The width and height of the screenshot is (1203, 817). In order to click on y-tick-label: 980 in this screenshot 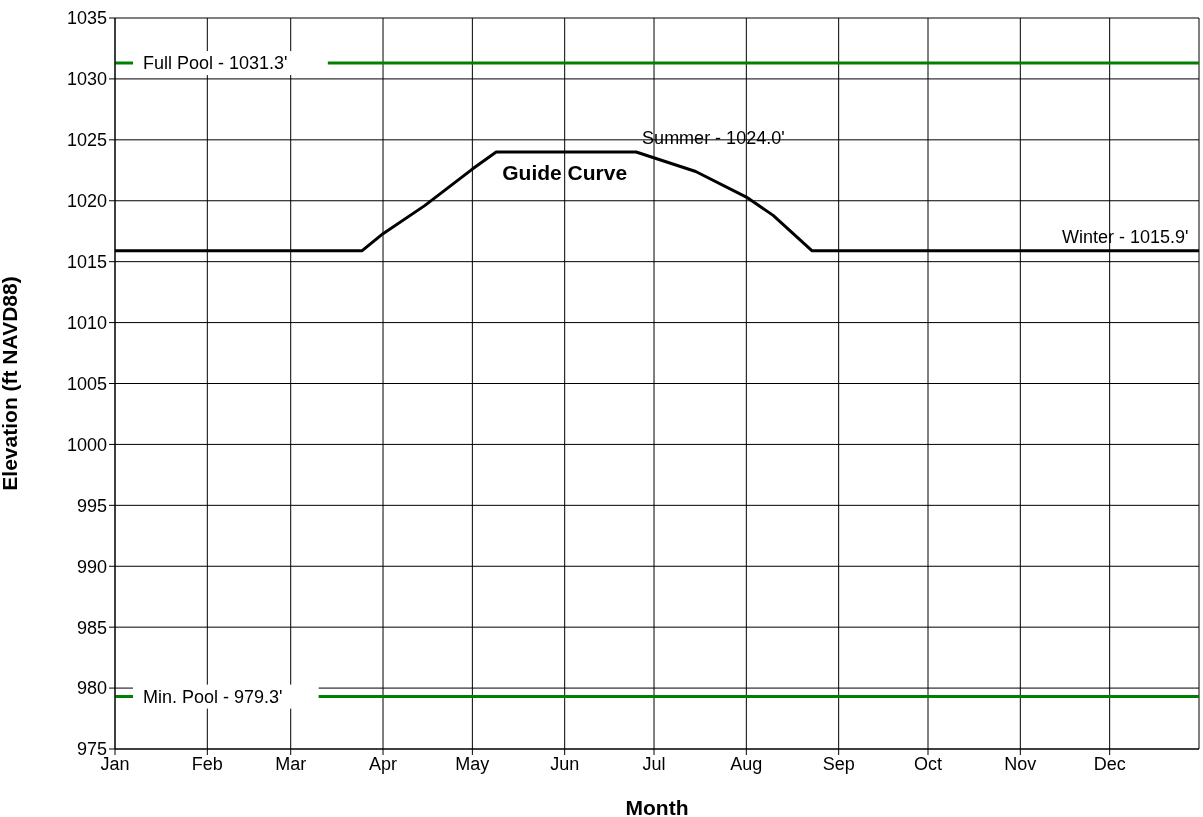, I will do `click(91, 688)`.